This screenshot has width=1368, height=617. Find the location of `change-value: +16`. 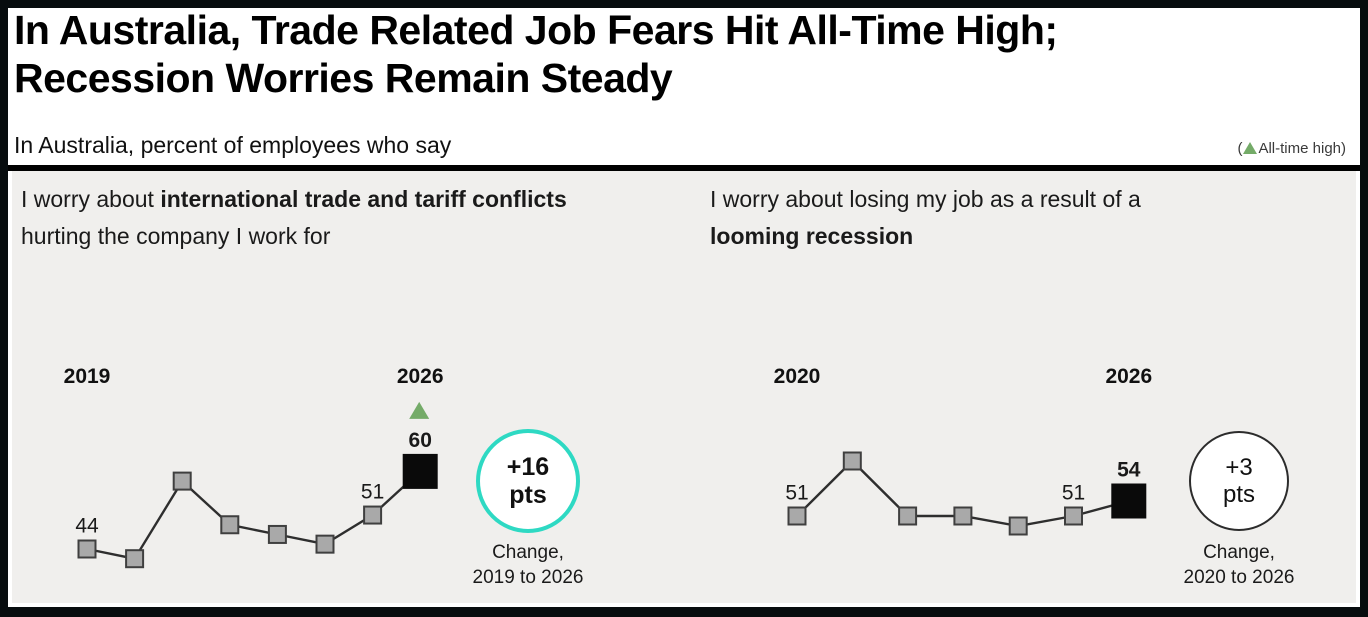

change-value: +16 is located at coordinates (528, 467).